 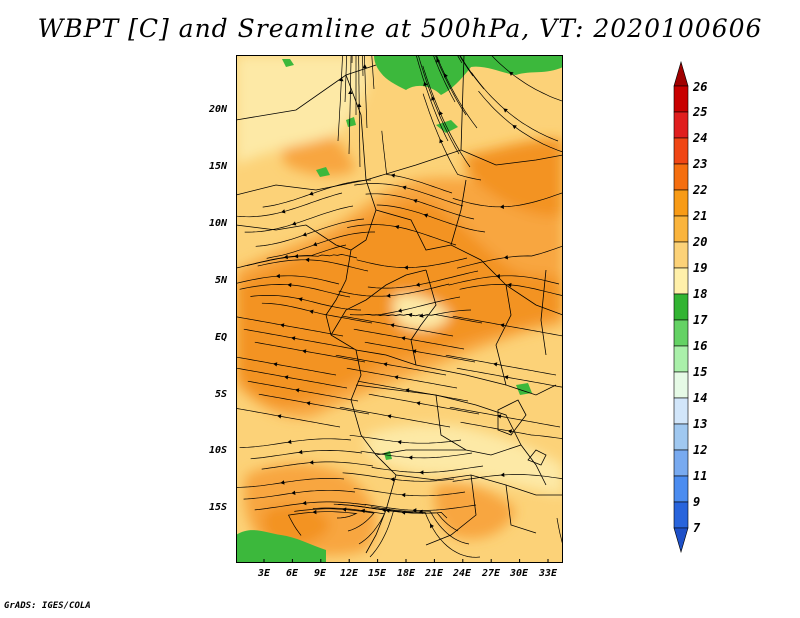 What do you see at coordinates (700, 268) in the screenshot?
I see `cbar-label-19: 19` at bounding box center [700, 268].